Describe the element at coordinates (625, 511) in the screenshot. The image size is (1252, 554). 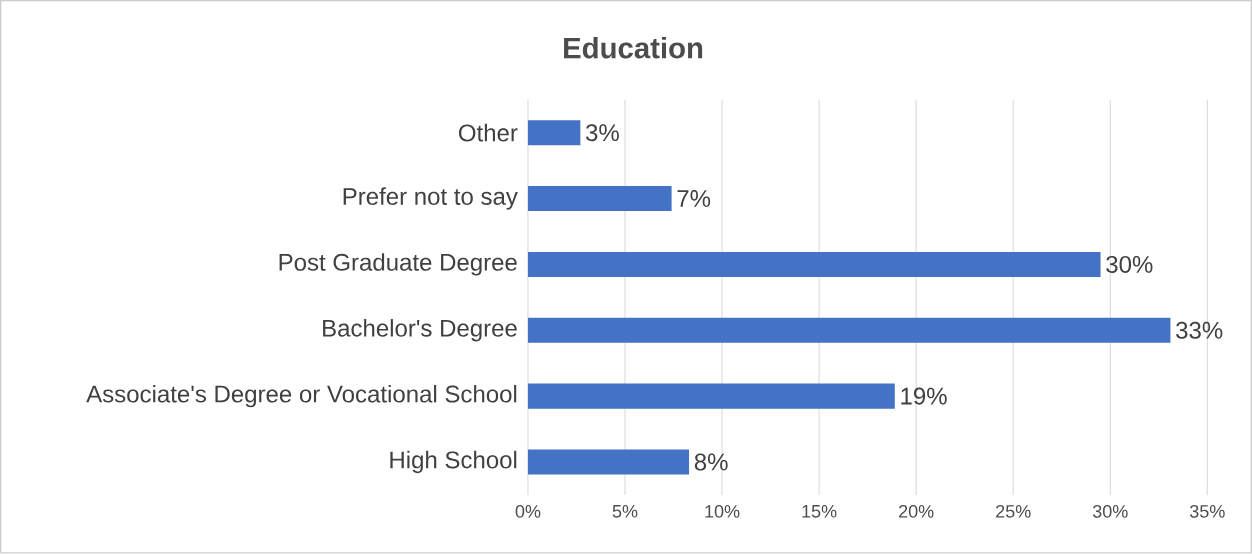
I see `x-tick-label: 5%` at that location.